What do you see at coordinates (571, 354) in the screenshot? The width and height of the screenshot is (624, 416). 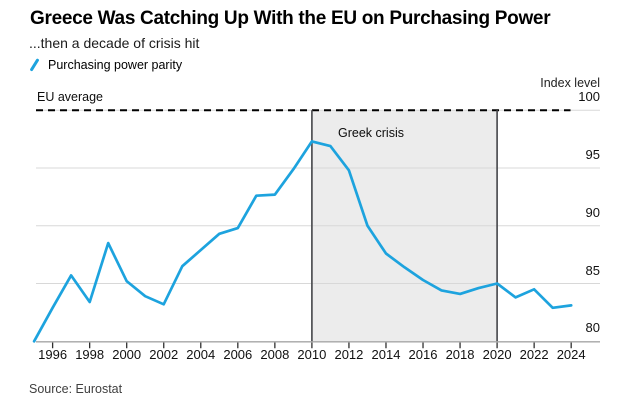 I see `x-tick-label: 2024` at bounding box center [571, 354].